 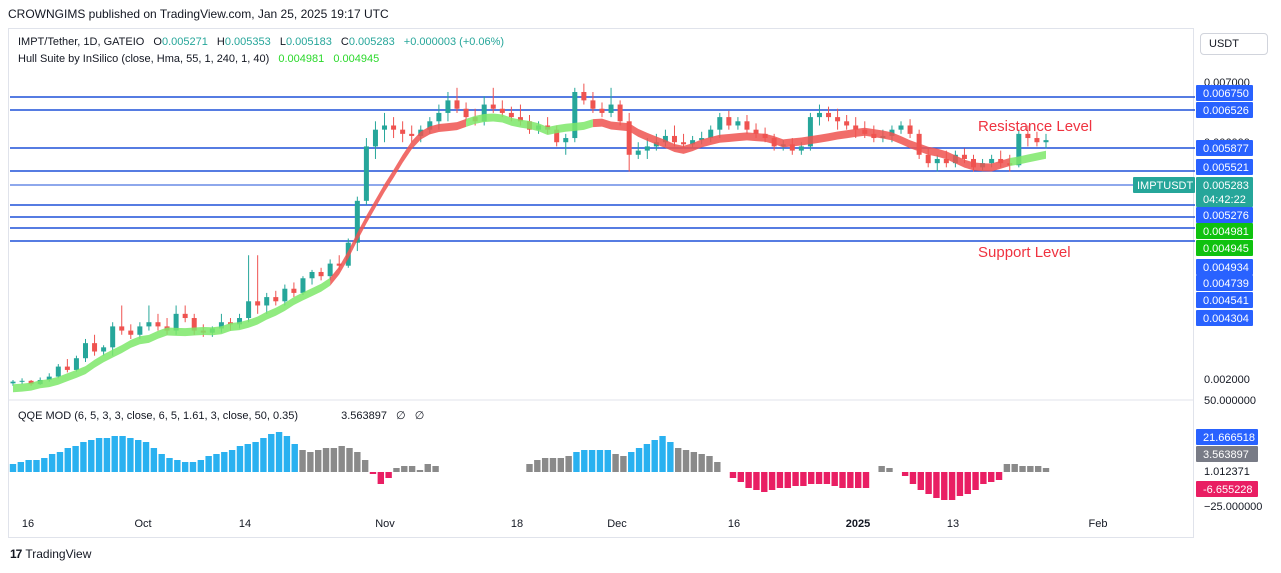 What do you see at coordinates (1226, 216) in the screenshot?
I see `price-label: 0.005276` at bounding box center [1226, 216].